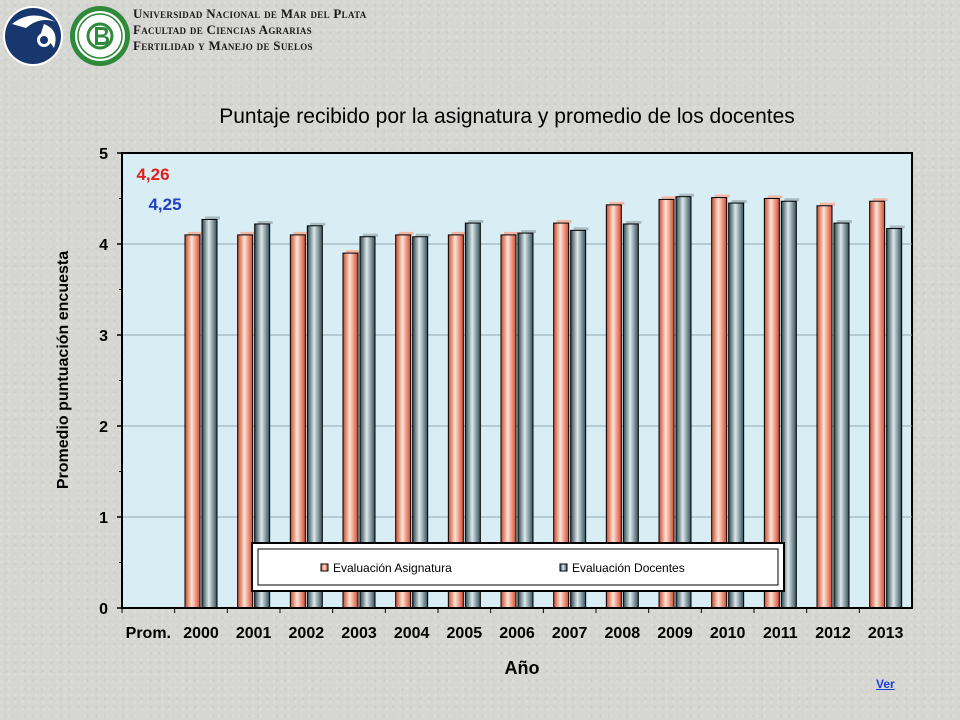 The image size is (960, 720). I want to click on x-tick-label: 2012, so click(833, 633).